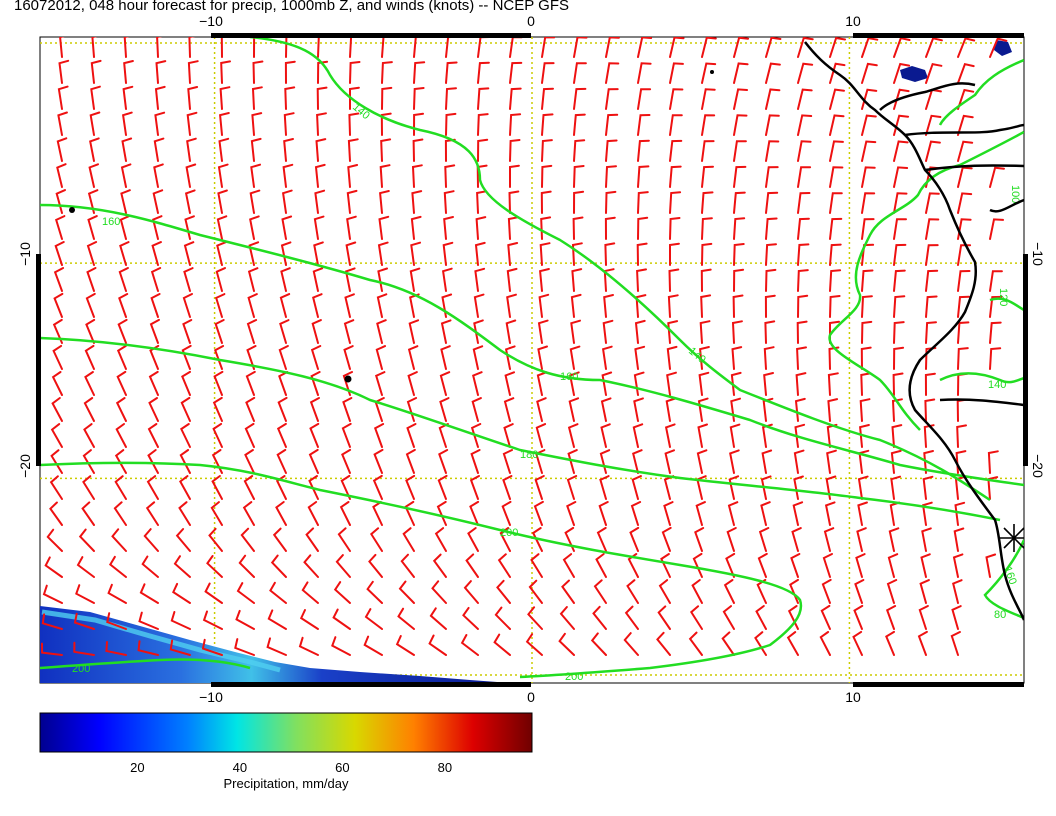 This screenshot has width=1056, height=816. Describe the element at coordinates (1038, 360) in the screenshot. I see `lat-ticks-right: −10 −20` at that location.